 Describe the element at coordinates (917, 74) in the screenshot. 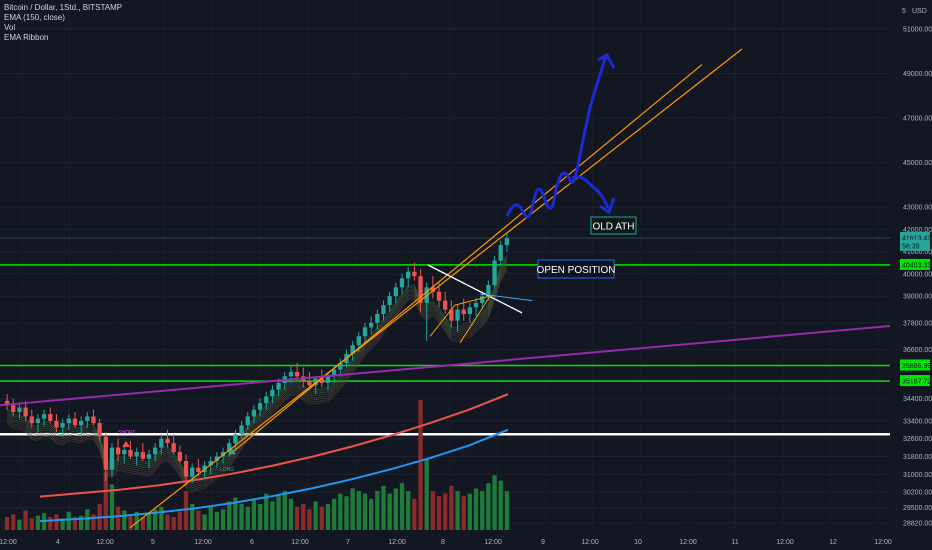

I see `price-tick: 49000.00` at that location.